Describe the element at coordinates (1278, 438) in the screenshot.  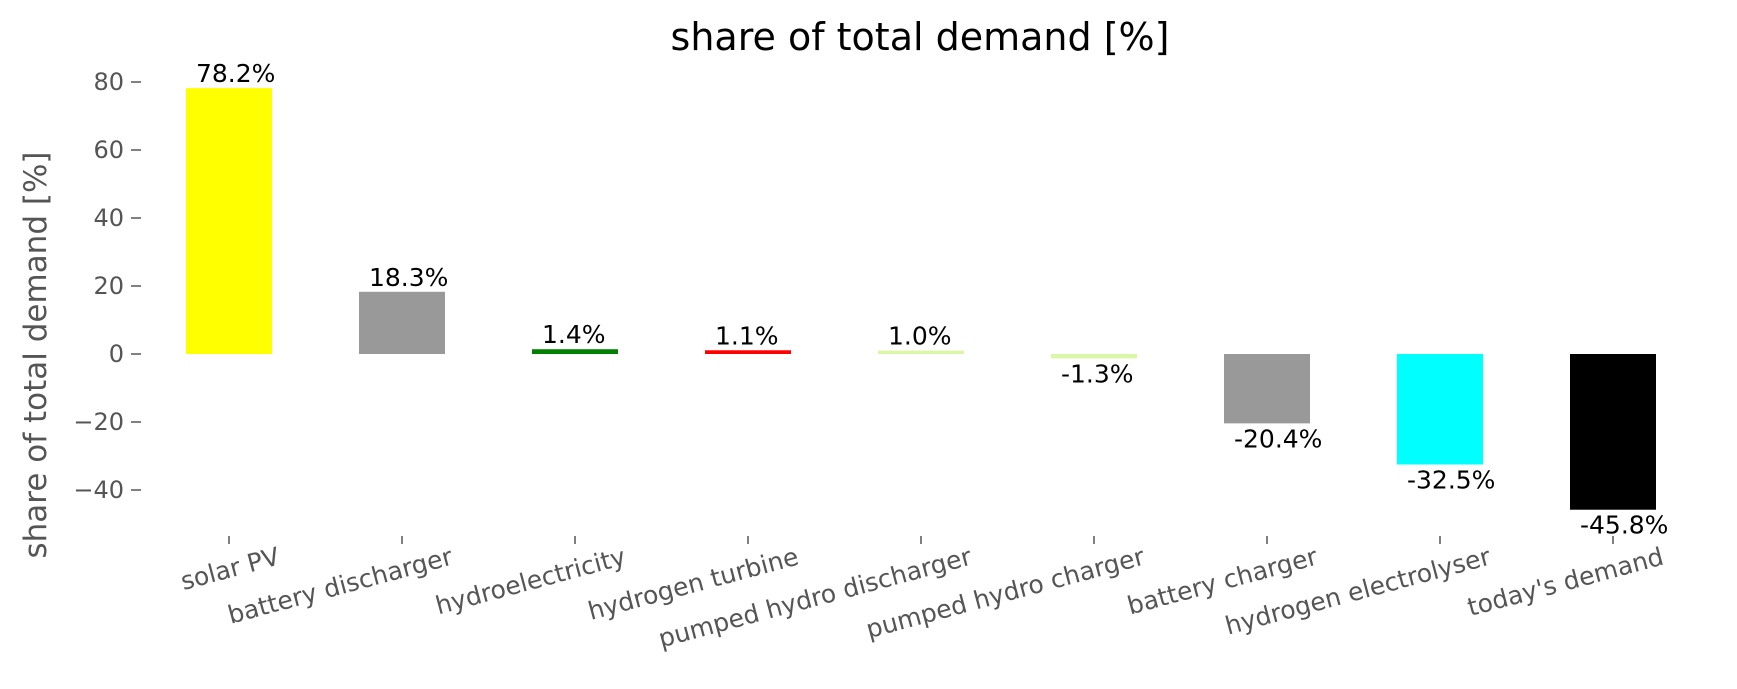
I see `data-label: -20.4%` at that location.